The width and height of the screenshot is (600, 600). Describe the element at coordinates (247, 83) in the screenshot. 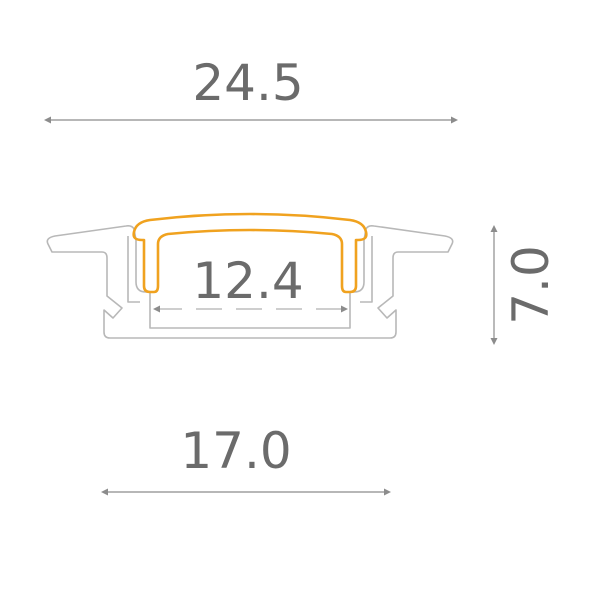

I see `overall-width-label: 24.5` at that location.